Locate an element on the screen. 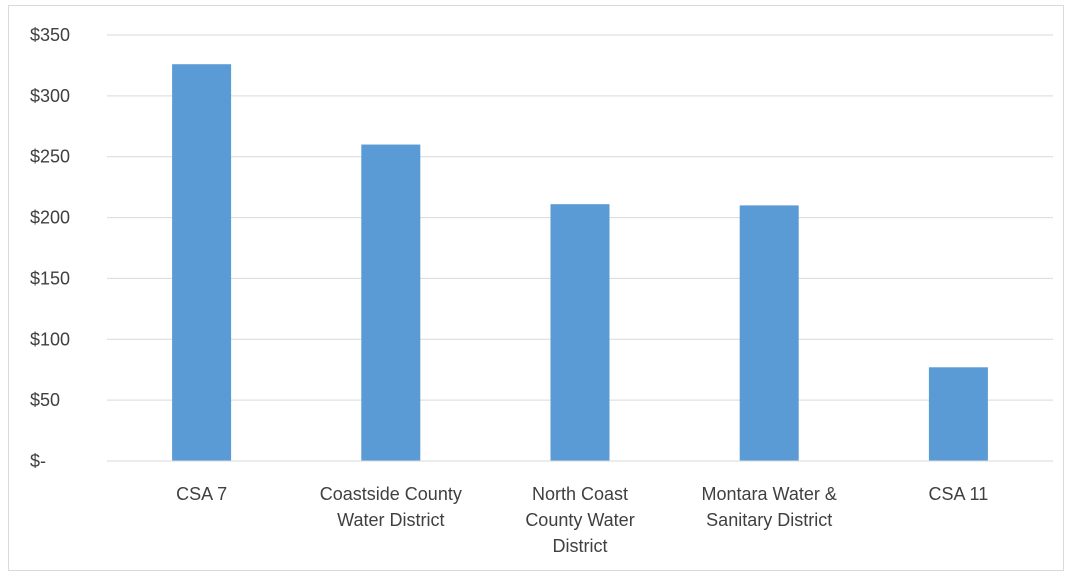 The image size is (1073, 577). x-category-label: Coastside County Water District is located at coordinates (391, 507).